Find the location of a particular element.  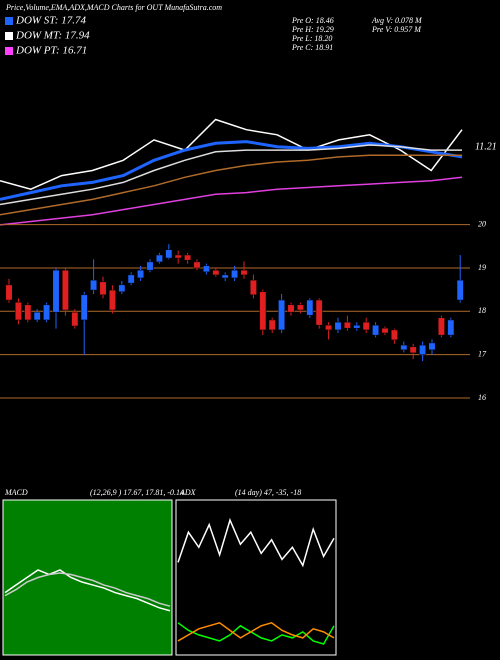

y-tick-label: 18 is located at coordinates (482, 310).